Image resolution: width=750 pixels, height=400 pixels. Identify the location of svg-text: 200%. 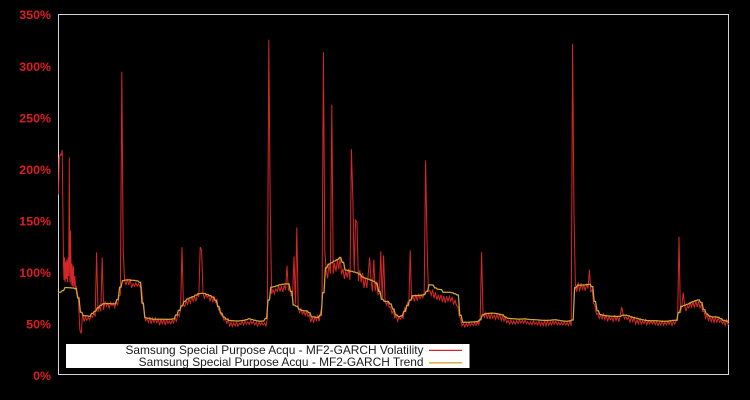
(35, 170).